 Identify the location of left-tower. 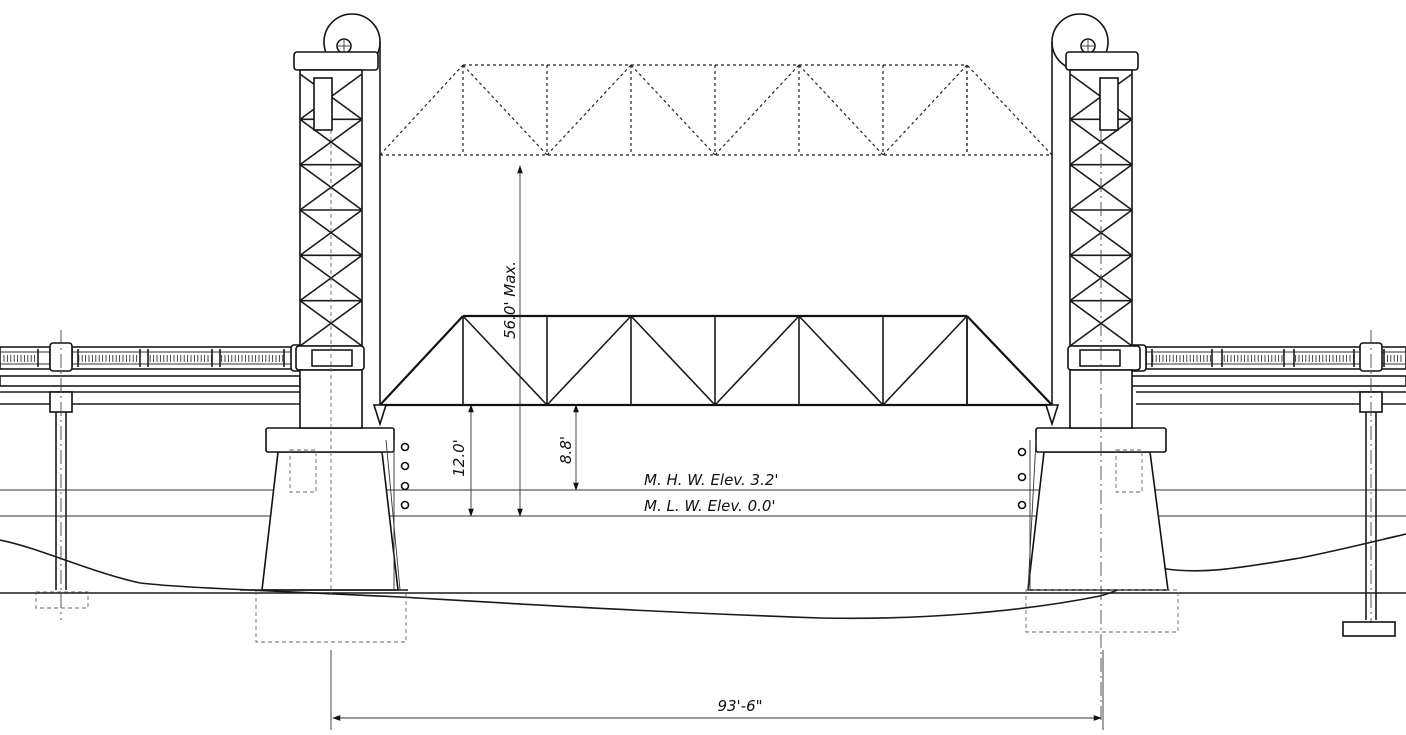
(337, 304).